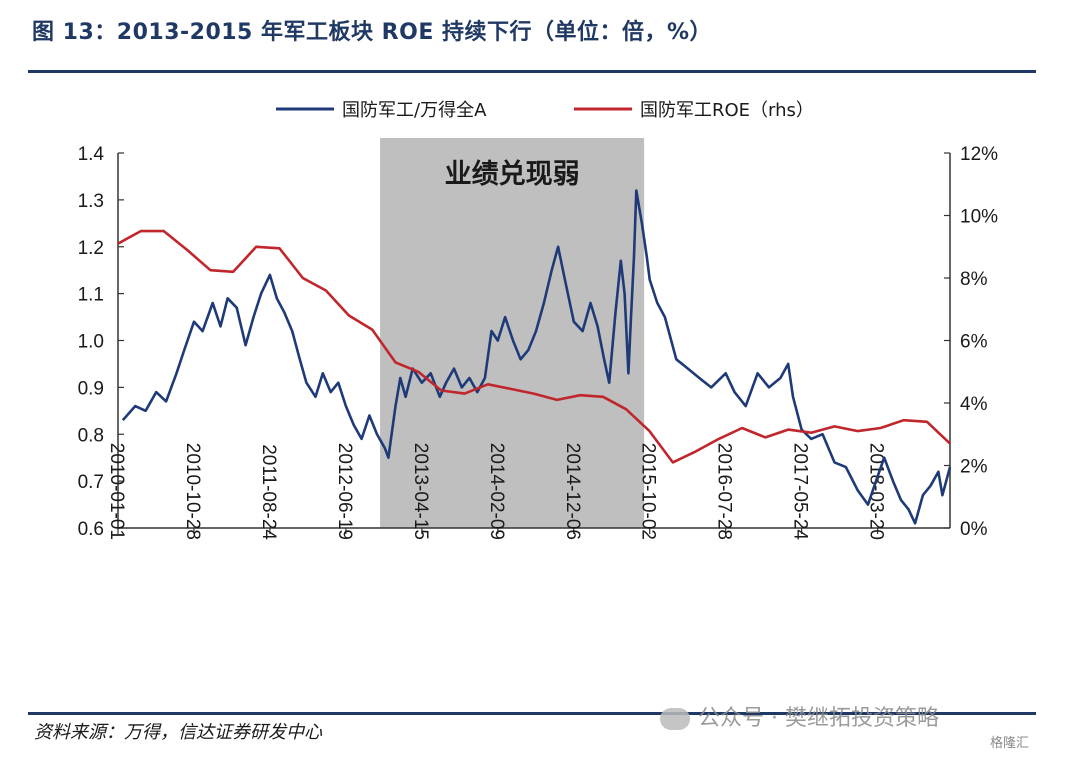  I want to click on footer-divider, so click(532, 713).